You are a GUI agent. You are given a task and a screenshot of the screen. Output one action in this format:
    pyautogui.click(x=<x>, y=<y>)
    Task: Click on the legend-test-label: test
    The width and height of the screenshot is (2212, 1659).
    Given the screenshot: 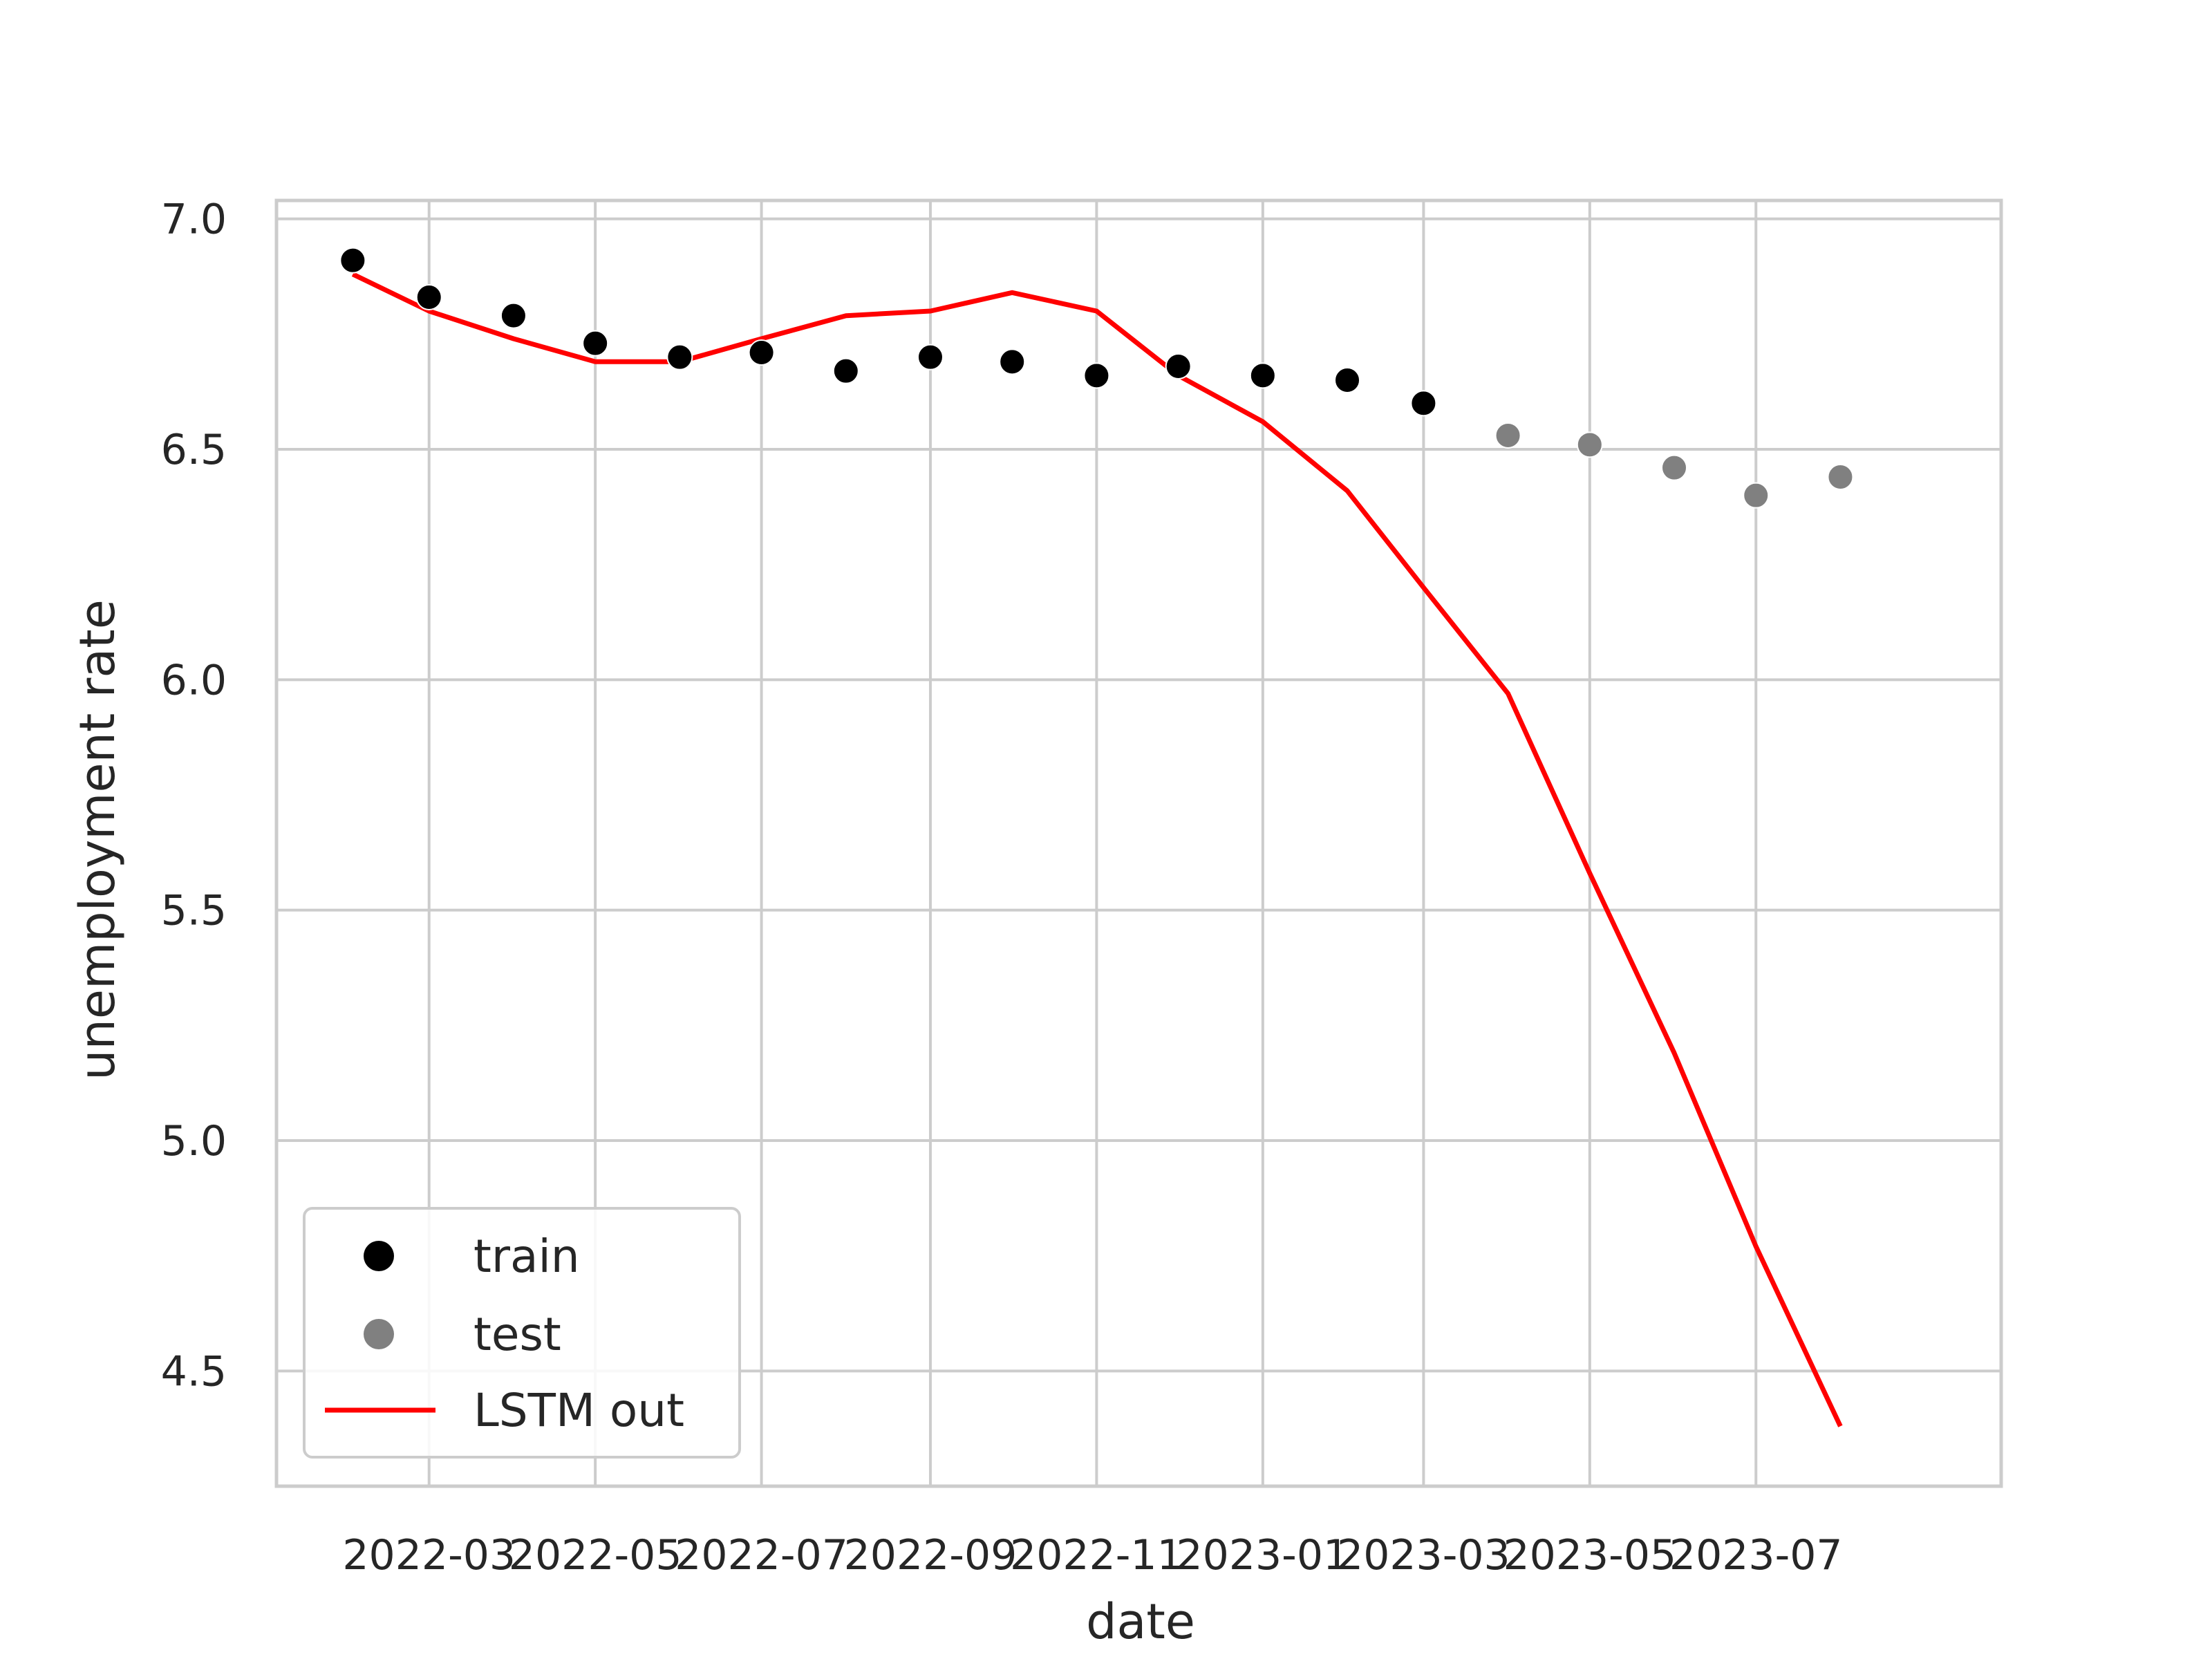 What is the action you would take?
    pyautogui.click(x=517, y=1334)
    